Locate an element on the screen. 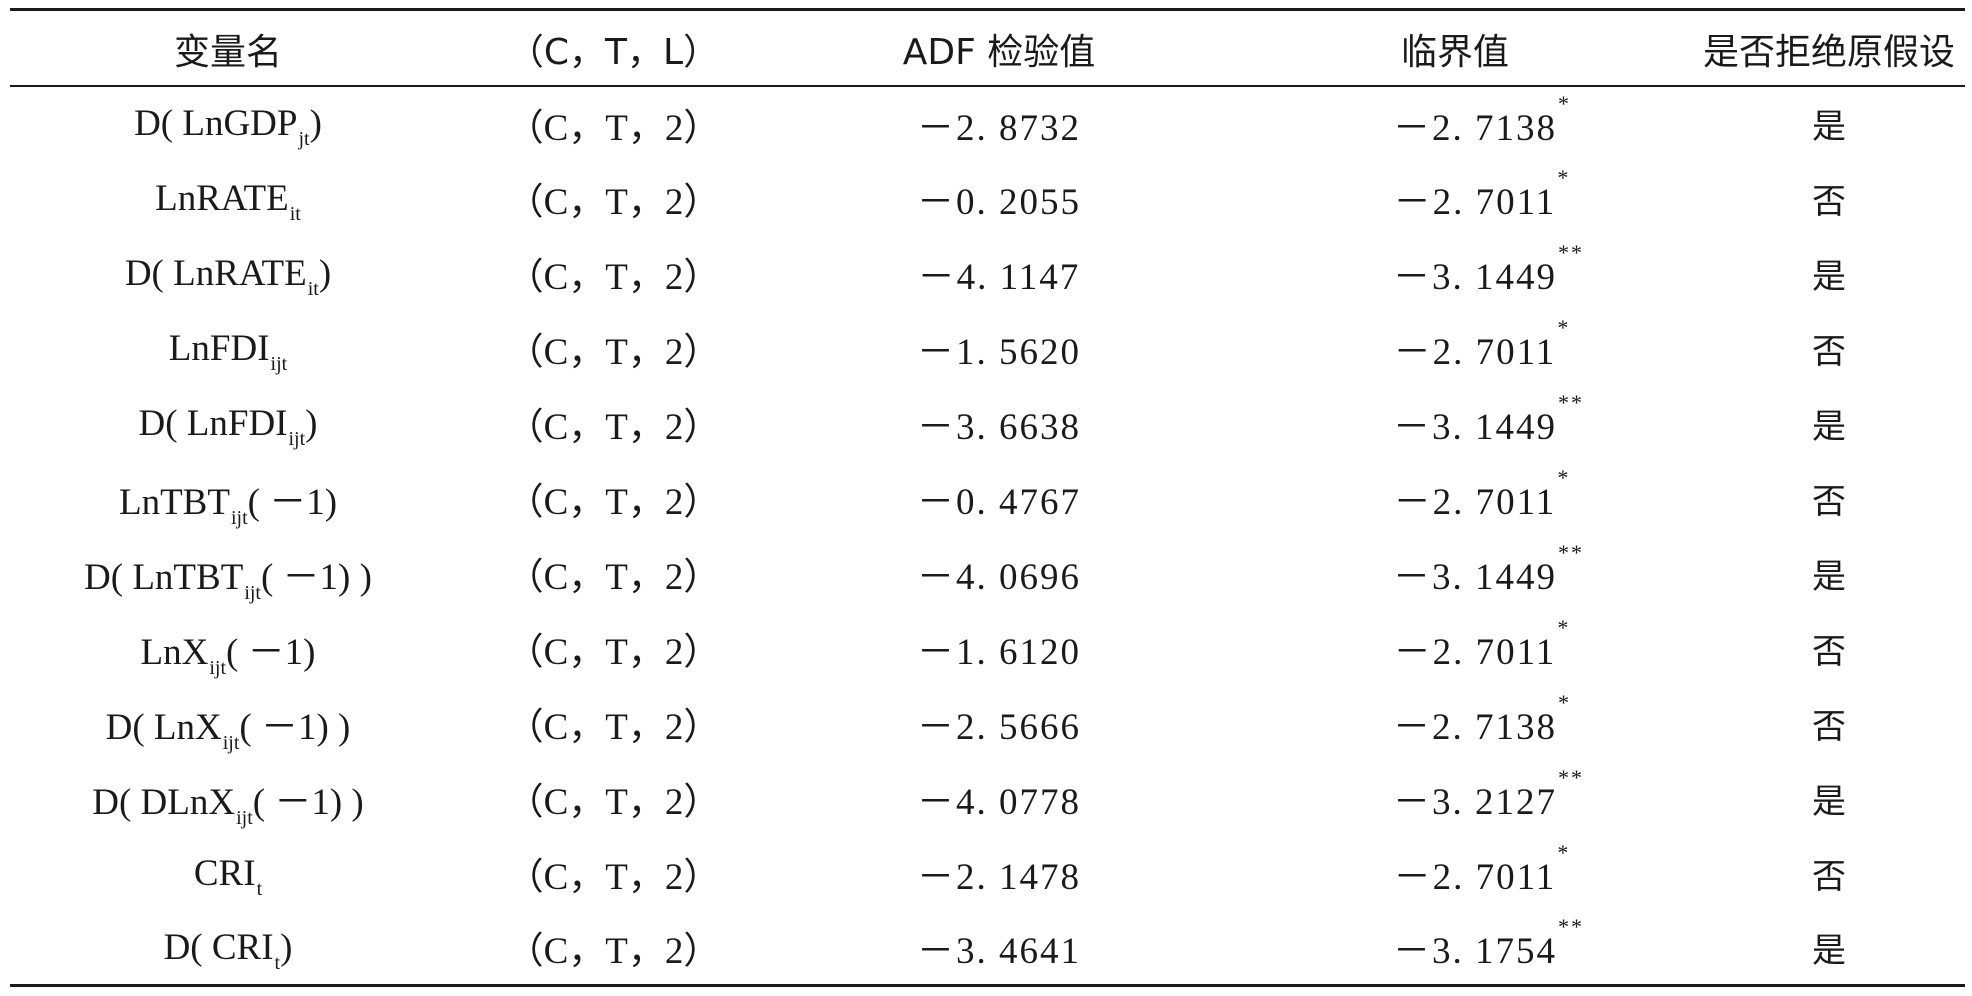 The width and height of the screenshot is (1972, 996). adf-value-cell: －4. 0696 is located at coordinates (999, 577).